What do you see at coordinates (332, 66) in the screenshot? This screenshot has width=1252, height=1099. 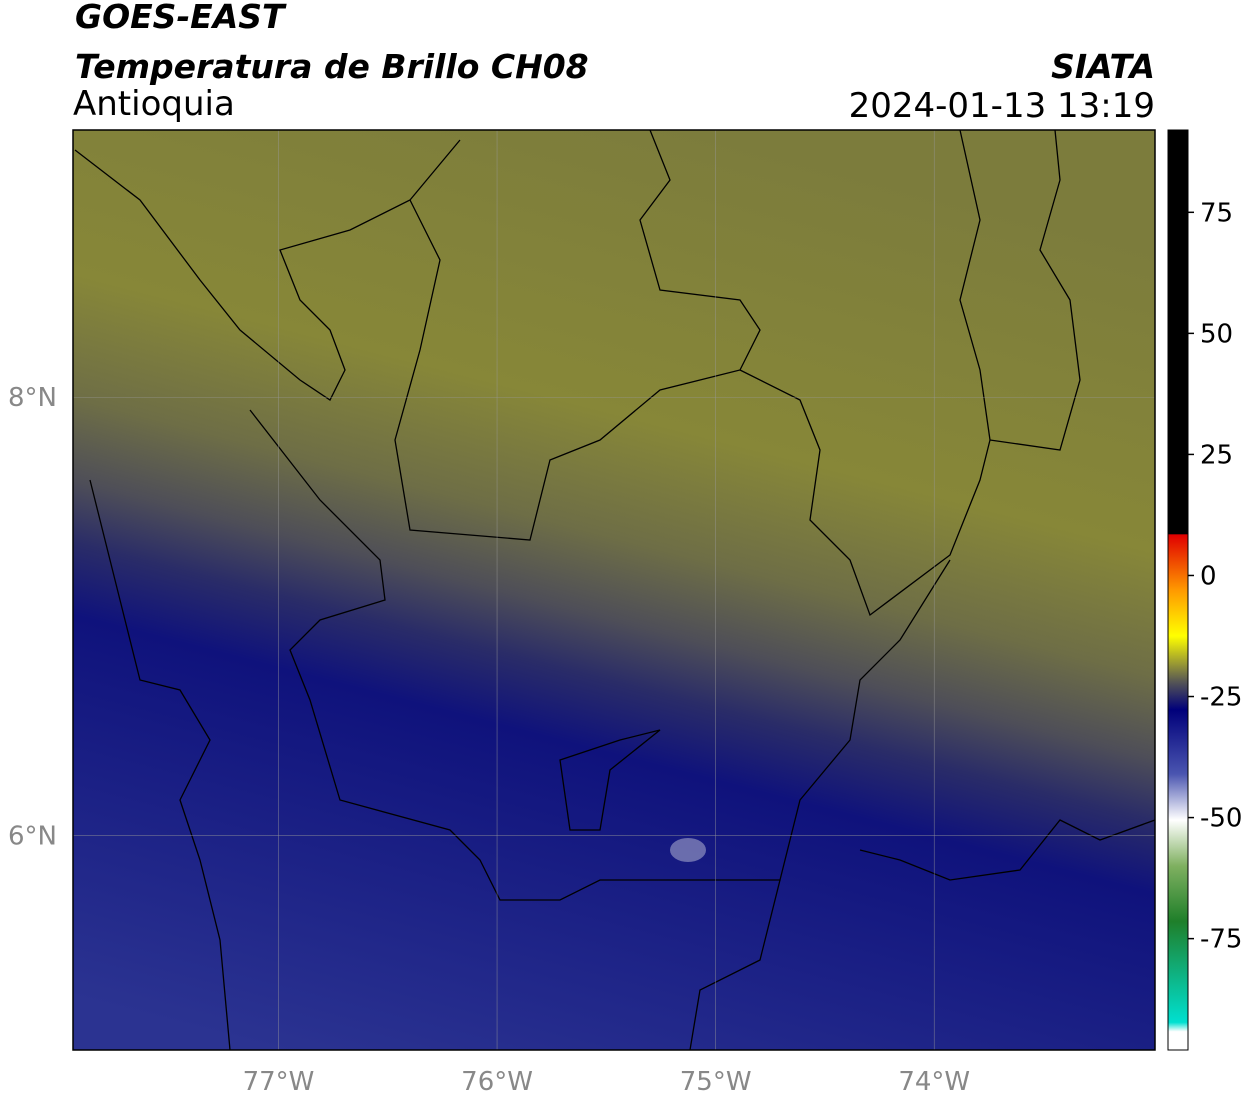 I see `subtitle: Temperatura de Brillo CH08` at bounding box center [332, 66].